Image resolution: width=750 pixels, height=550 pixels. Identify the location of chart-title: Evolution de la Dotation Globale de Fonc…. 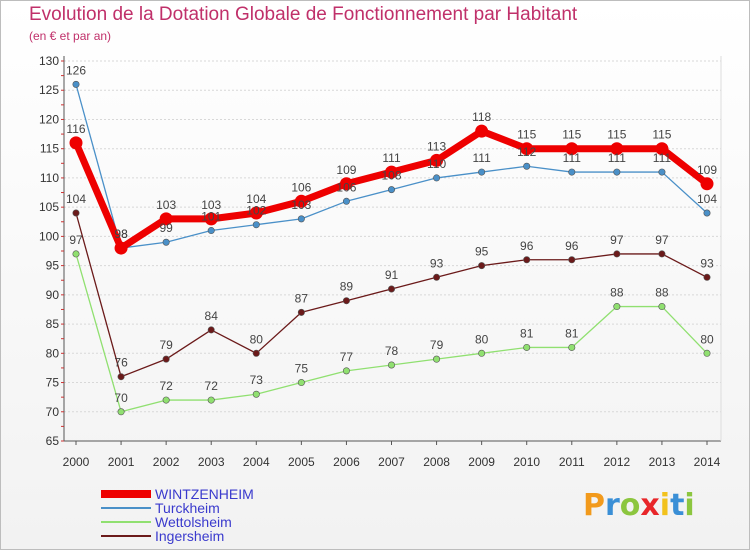
(303, 14).